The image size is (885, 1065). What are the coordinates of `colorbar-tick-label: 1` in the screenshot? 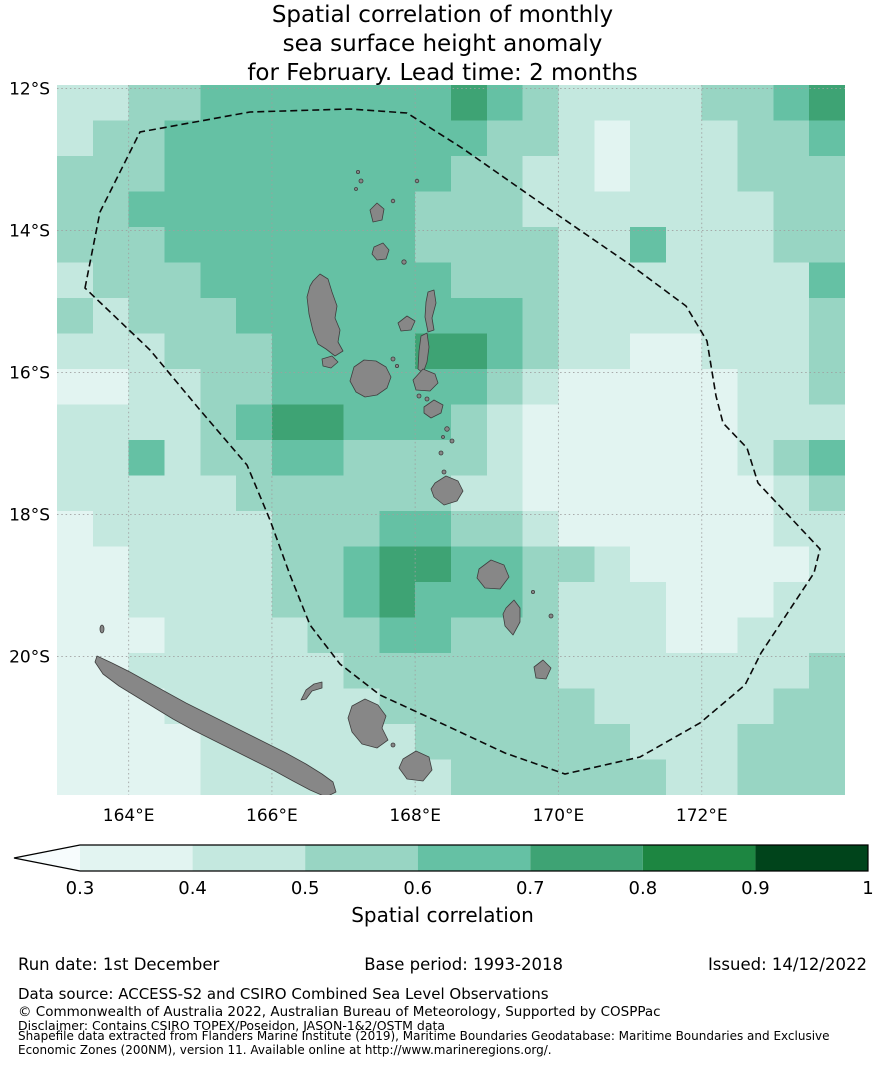 It's located at (867, 888).